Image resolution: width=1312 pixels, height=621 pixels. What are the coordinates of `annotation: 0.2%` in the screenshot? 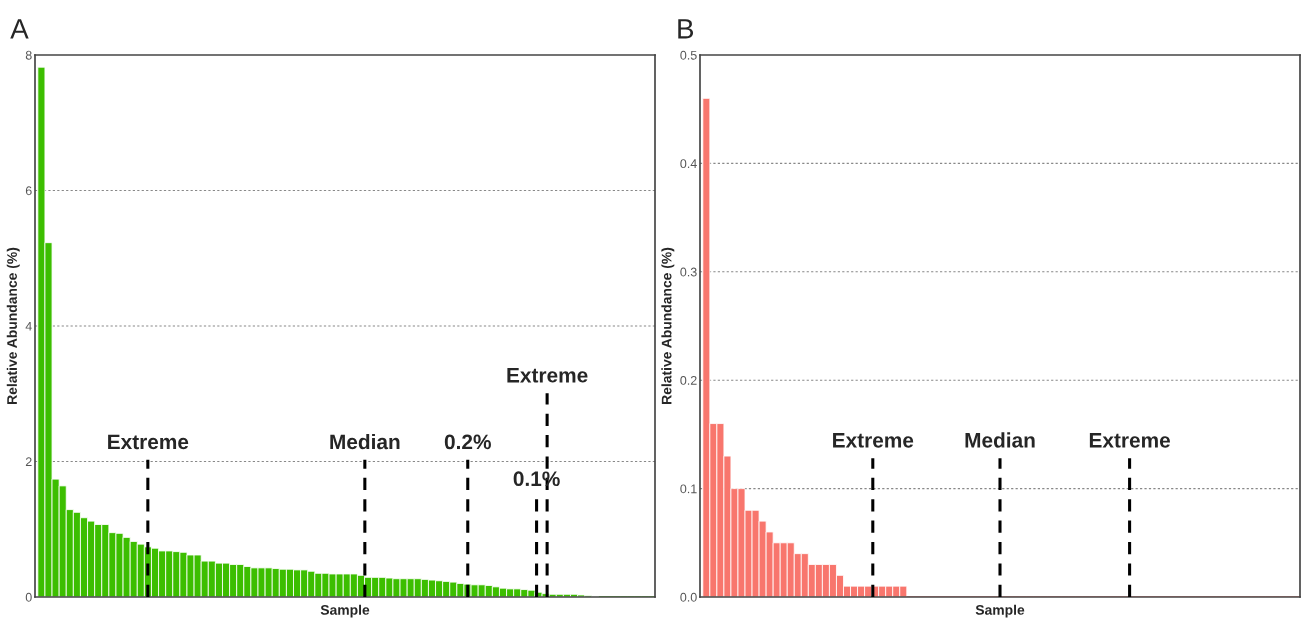 It's located at (467, 442).